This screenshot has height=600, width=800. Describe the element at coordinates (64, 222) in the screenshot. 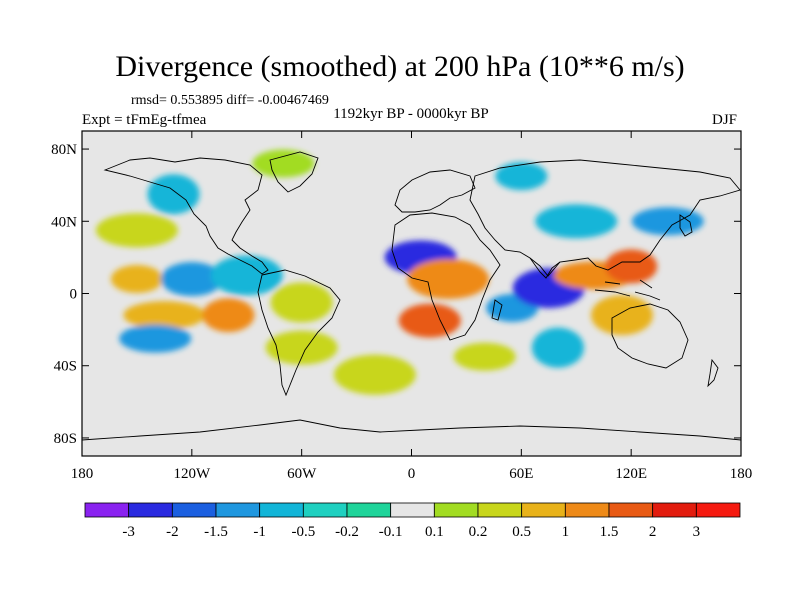

I see `y-tick-label: 40N` at that location.